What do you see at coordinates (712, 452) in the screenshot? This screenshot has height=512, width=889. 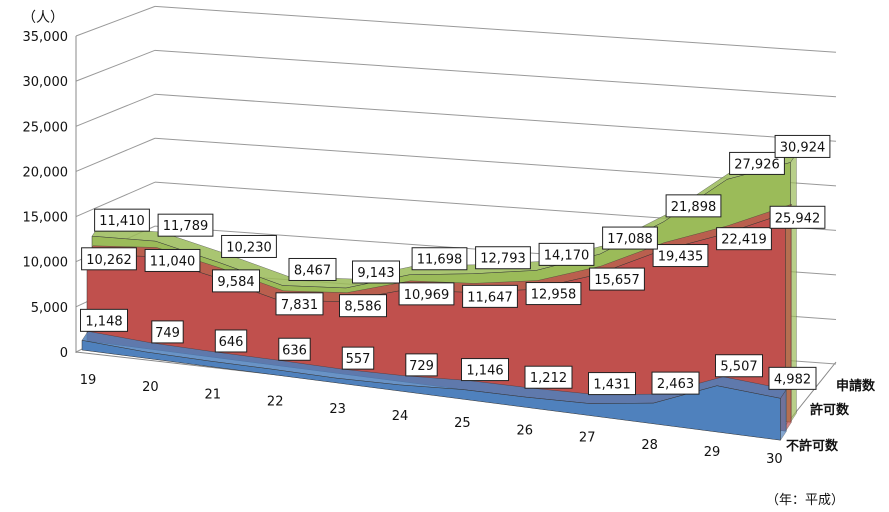 I see `x-tick-label: 29` at bounding box center [712, 452].